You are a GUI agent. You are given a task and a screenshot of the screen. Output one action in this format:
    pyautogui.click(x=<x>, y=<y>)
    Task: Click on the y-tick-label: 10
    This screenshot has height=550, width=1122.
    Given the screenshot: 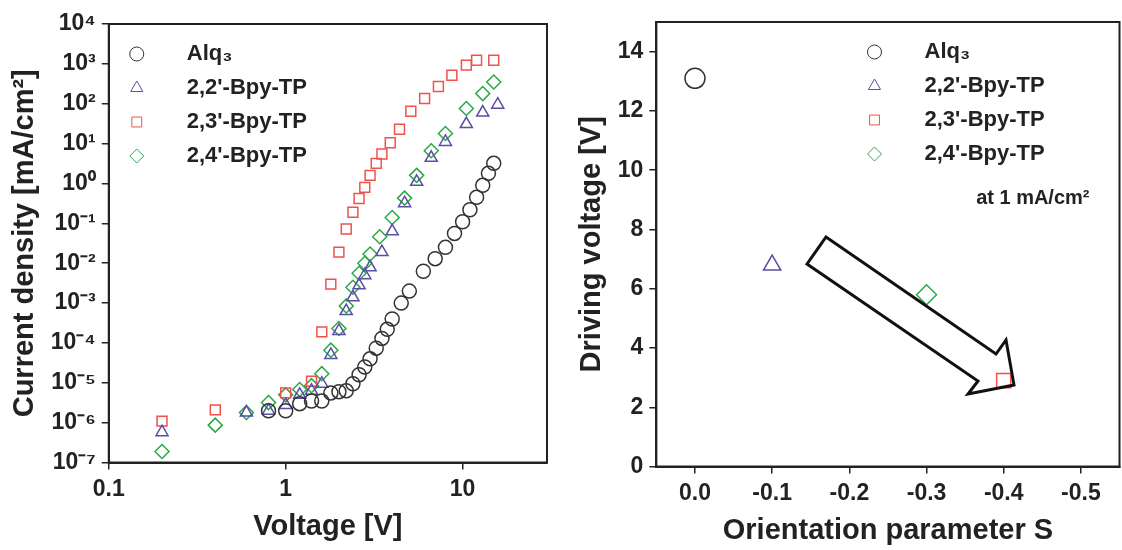 What is the action you would take?
    pyautogui.click(x=630, y=168)
    